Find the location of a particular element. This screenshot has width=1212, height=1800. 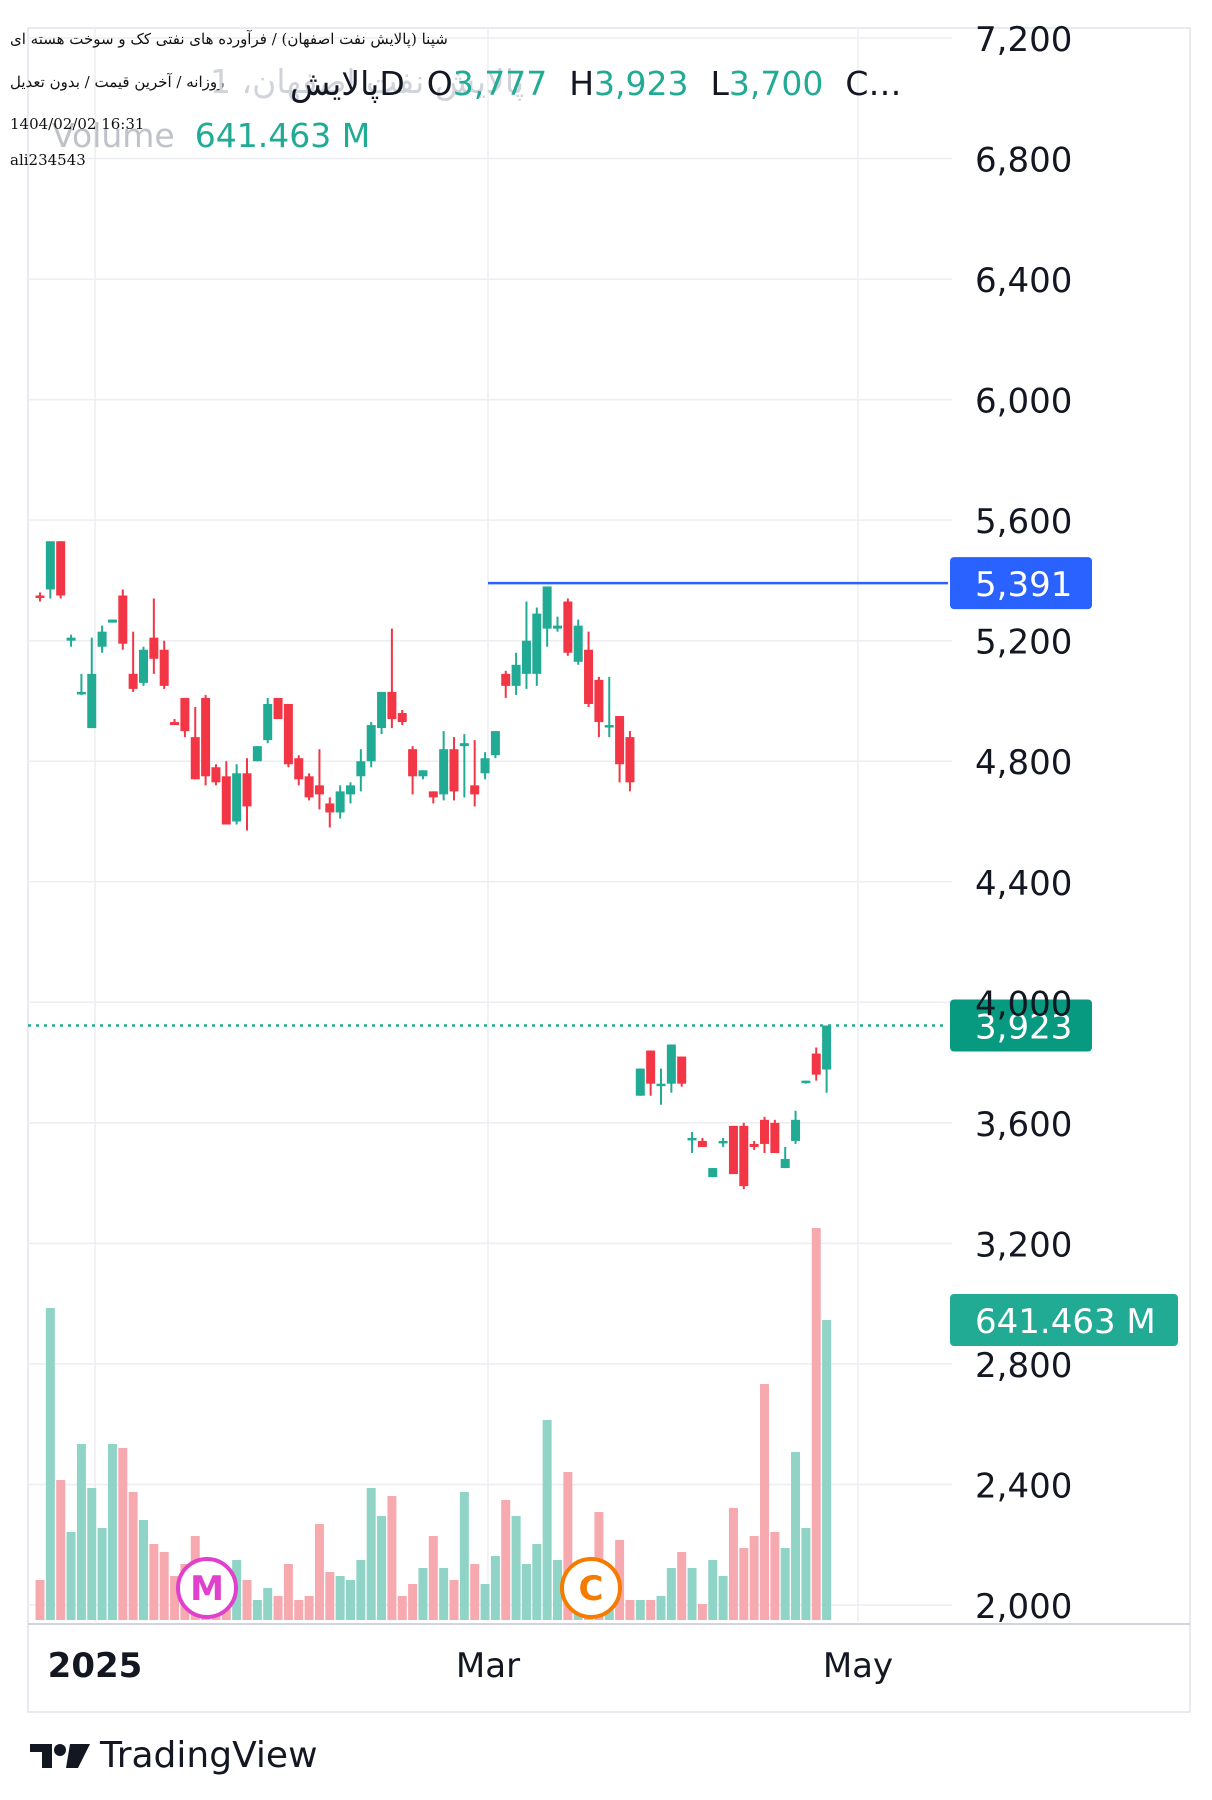

tradingview-brand: TradingView is located at coordinates (174, 1755).